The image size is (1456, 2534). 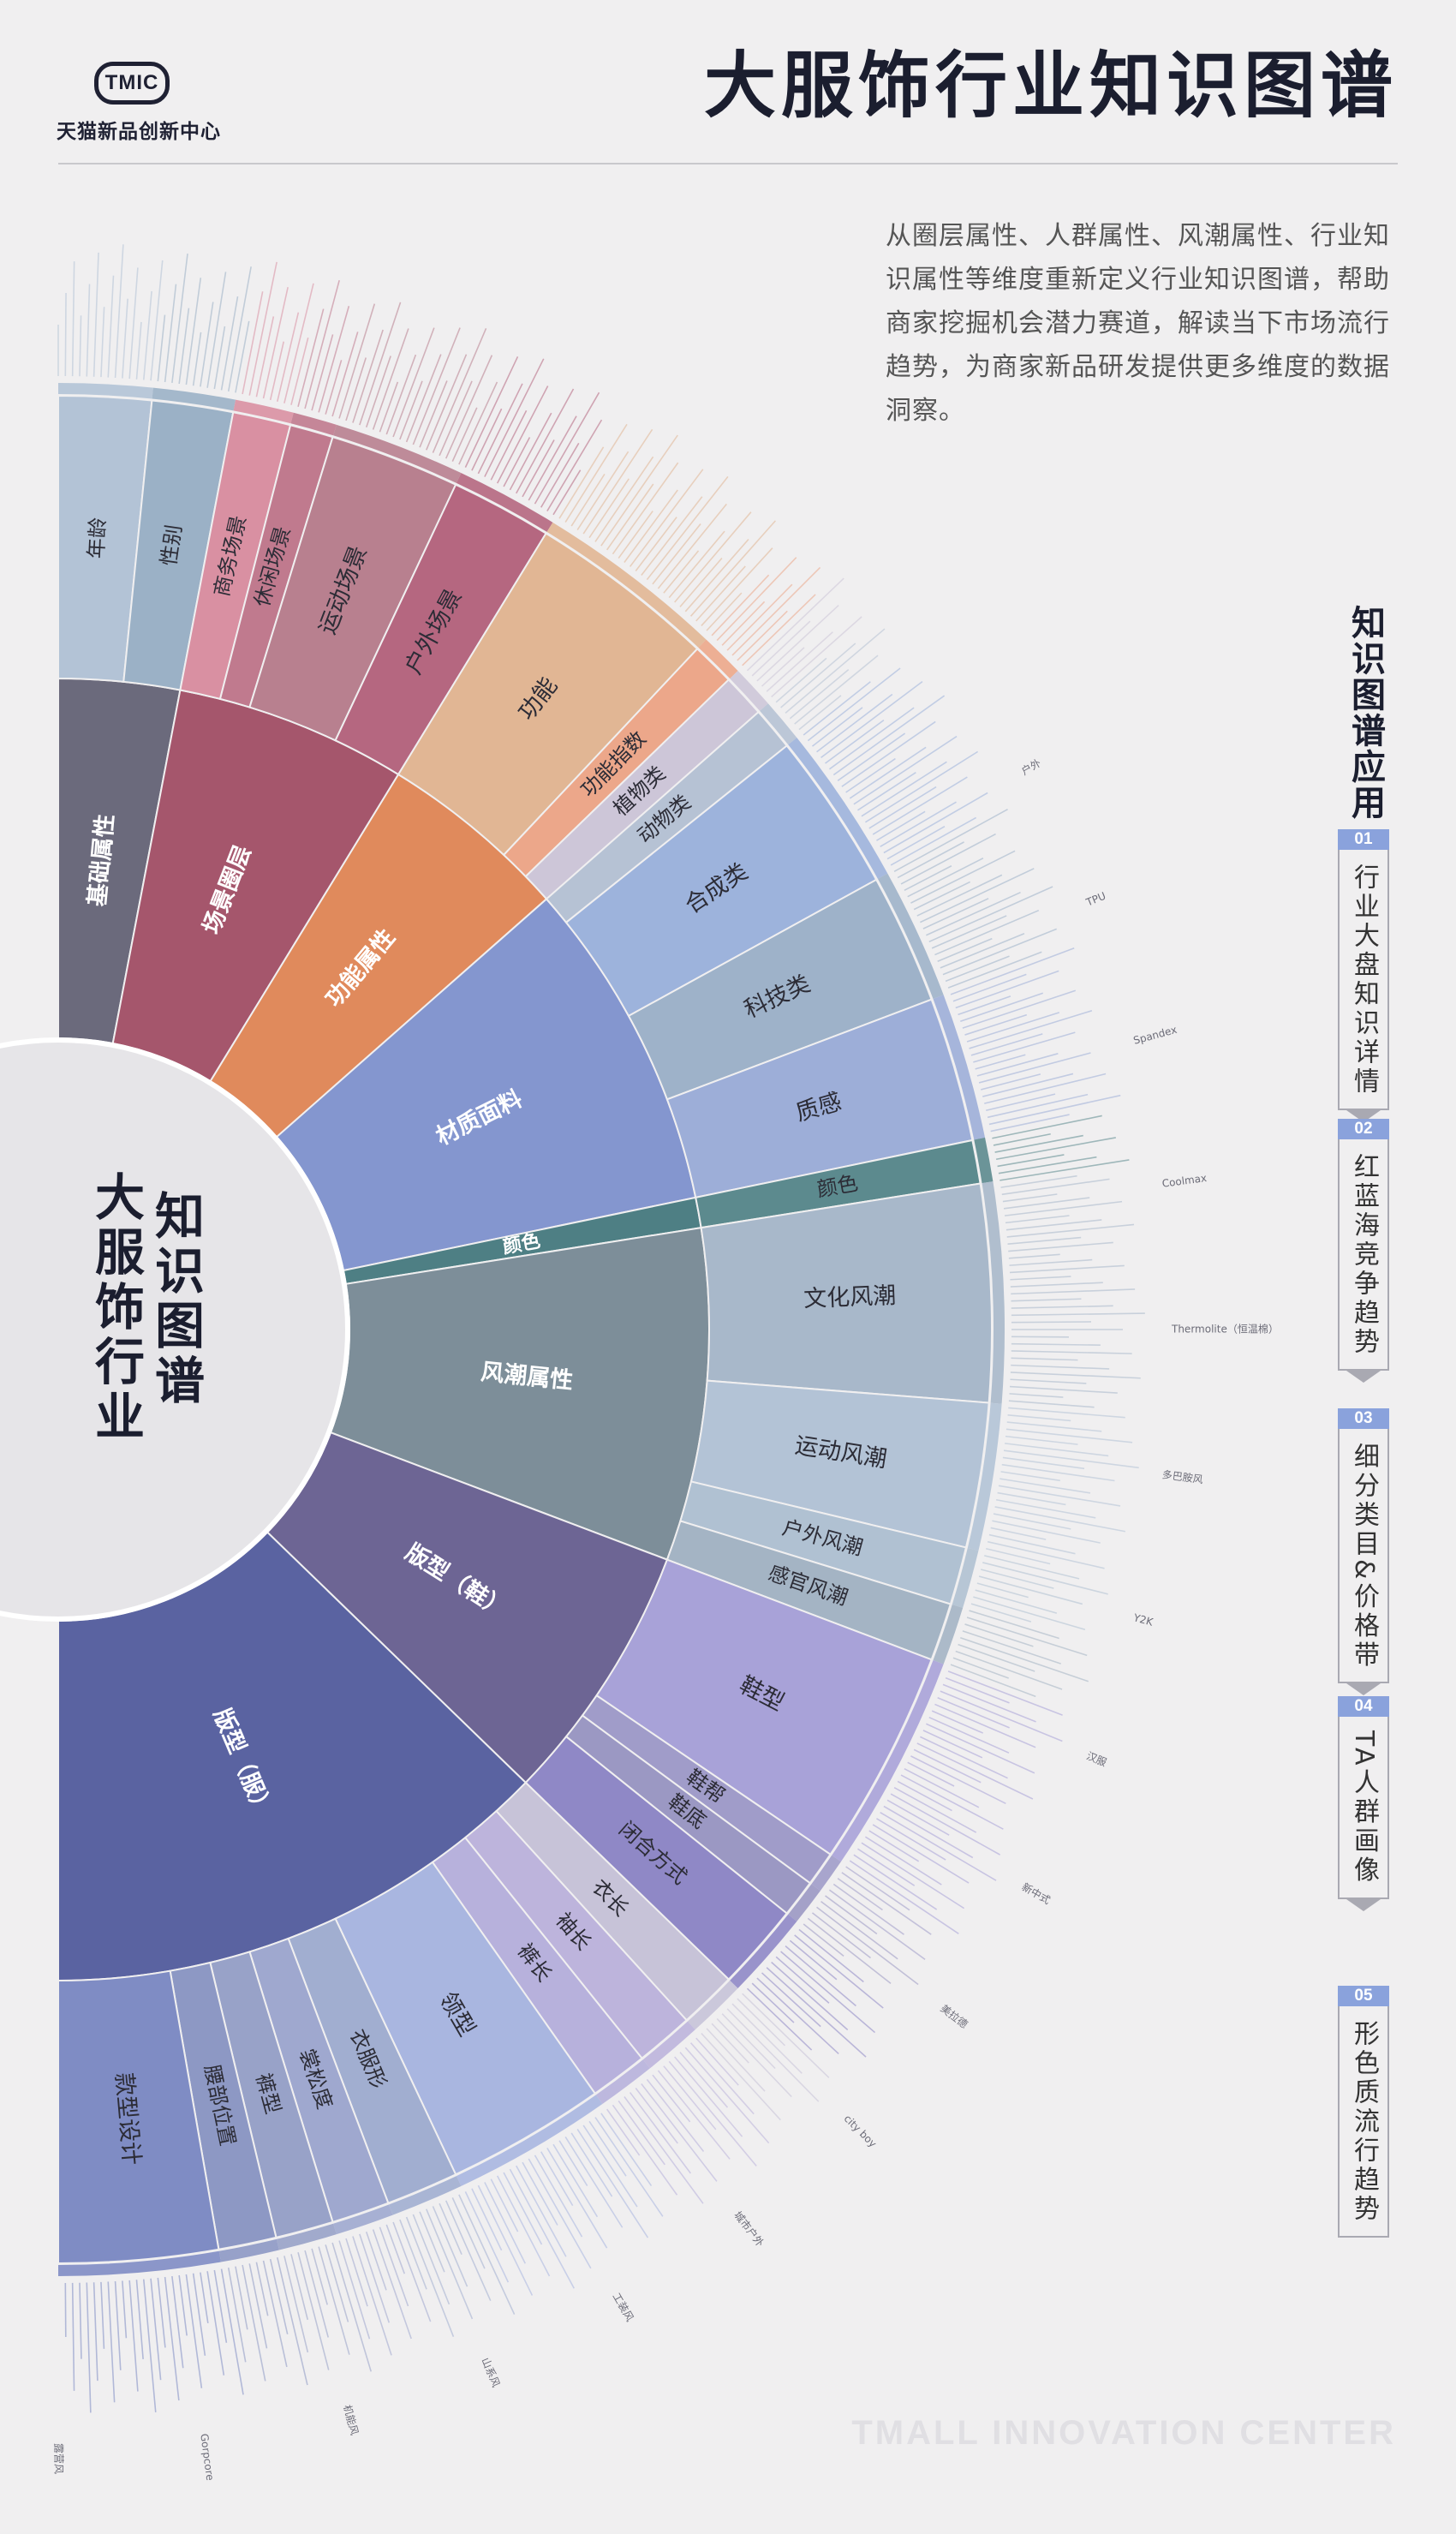 I want to click on application-item: 03 细分类目&价格带, so click(x=1363, y=1552).